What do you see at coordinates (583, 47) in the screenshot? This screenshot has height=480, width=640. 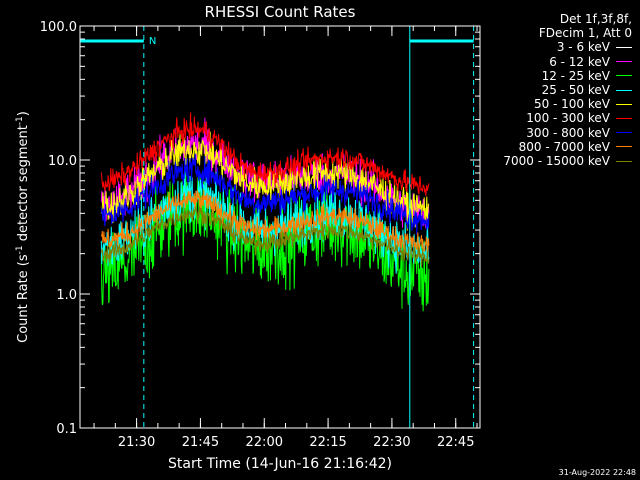 I see `legend-item-label: 3 - 6 keV` at bounding box center [583, 47].